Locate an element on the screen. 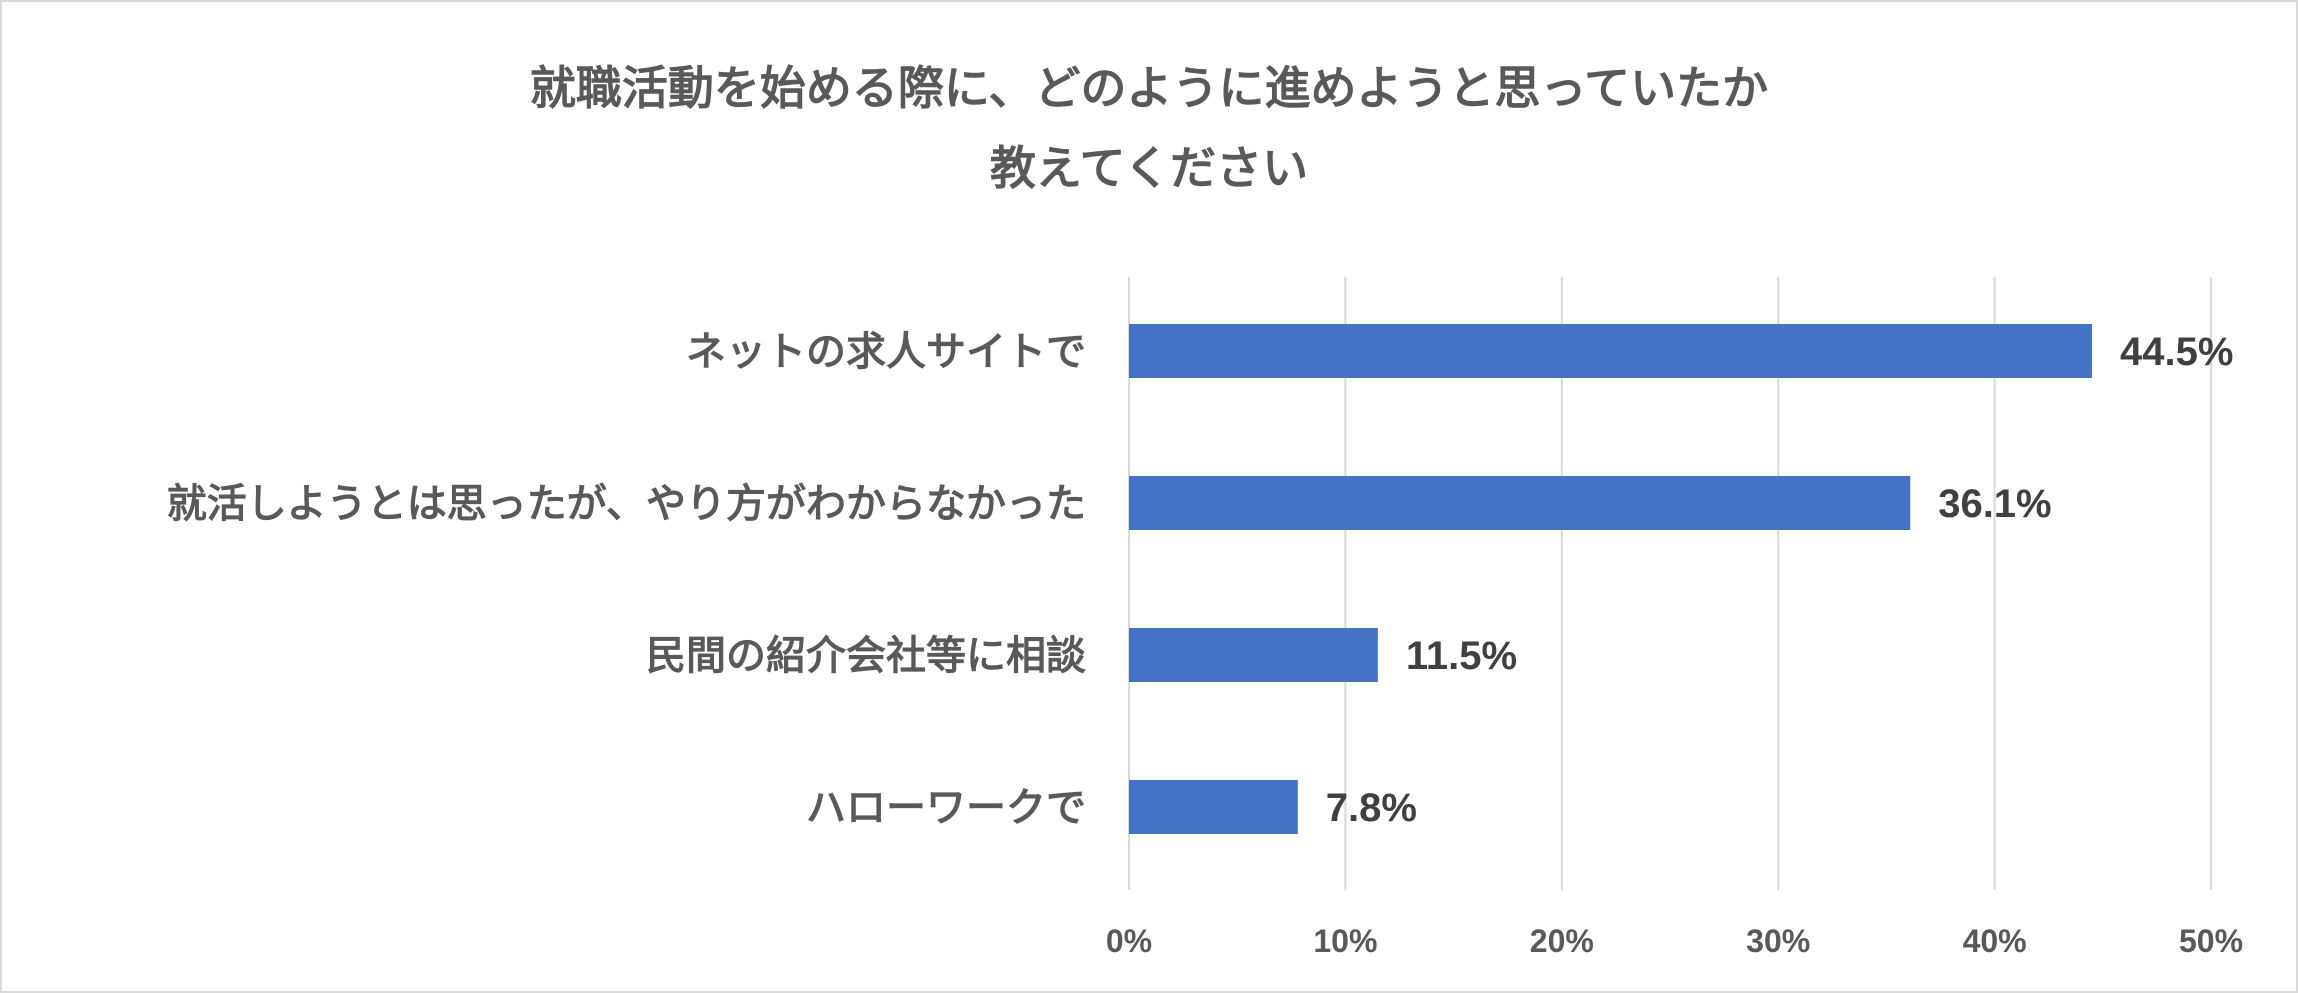 The height and width of the screenshot is (993, 2298). category-label: 就活しようとは思ったが、やり方がわからなかった is located at coordinates (626, 504).